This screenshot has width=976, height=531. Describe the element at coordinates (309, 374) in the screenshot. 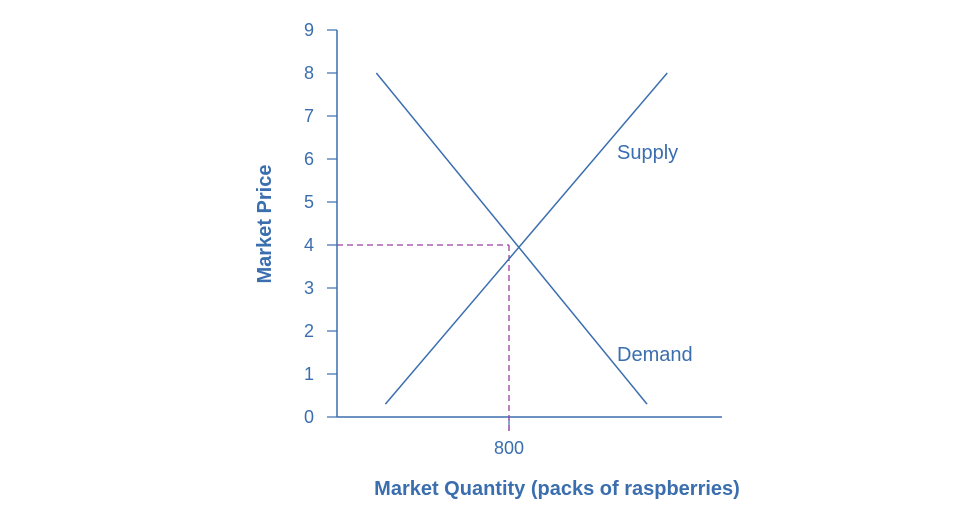

I see `y-tick-label: 1` at that location.